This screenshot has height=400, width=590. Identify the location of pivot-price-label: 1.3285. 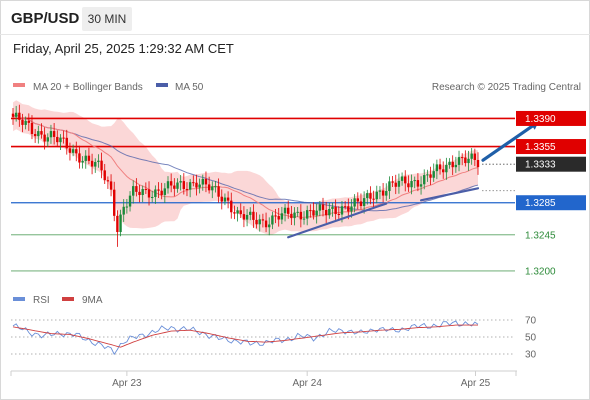
(540, 203).